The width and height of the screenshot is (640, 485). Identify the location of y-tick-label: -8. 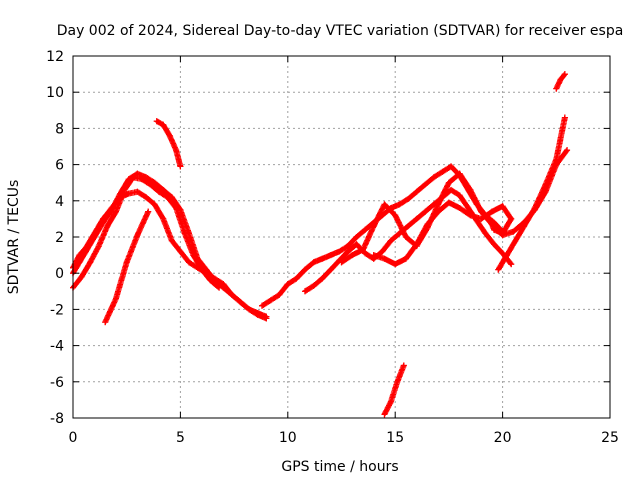
(57, 419).